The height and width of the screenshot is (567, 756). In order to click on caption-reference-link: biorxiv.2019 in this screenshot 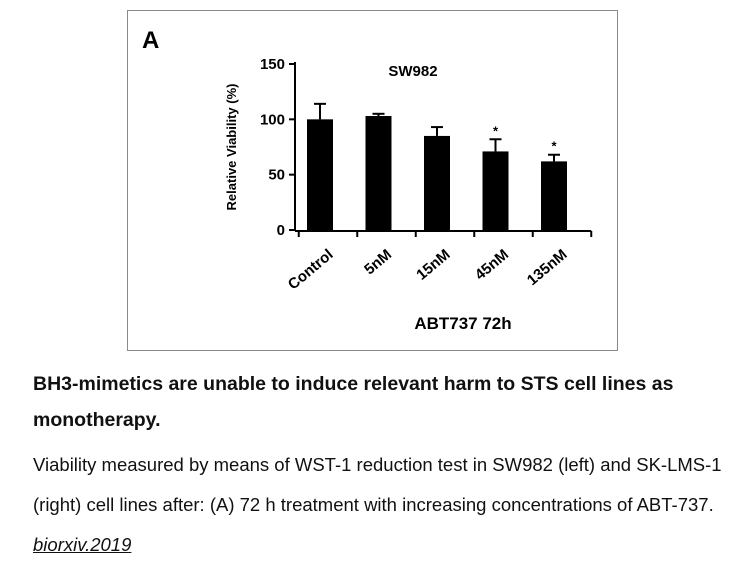, I will do `click(82, 544)`.